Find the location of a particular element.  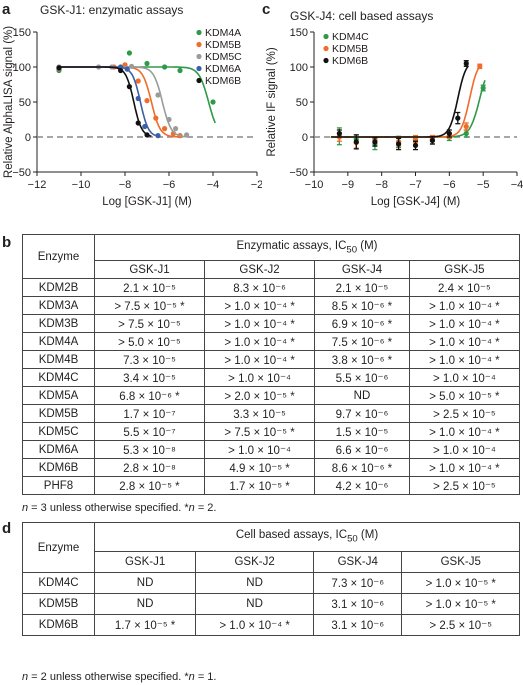

ic50-value-cell: 5.5 × 10⁻⁷ is located at coordinates (149, 431).